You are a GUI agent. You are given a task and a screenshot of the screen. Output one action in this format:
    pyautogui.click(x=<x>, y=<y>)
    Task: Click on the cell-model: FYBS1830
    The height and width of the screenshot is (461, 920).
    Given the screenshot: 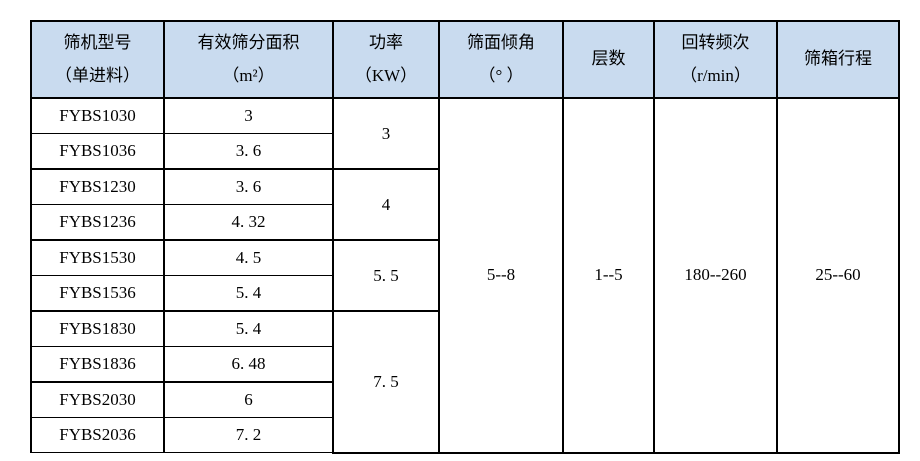 What is the action you would take?
    pyautogui.click(x=97, y=328)
    